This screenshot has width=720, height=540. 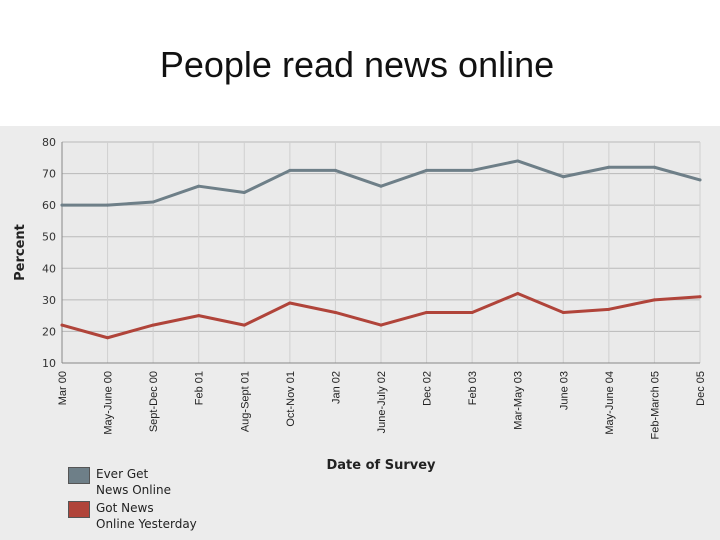 What do you see at coordinates (122, 474) in the screenshot?
I see `legend-label-line: Ever Get` at bounding box center [122, 474].